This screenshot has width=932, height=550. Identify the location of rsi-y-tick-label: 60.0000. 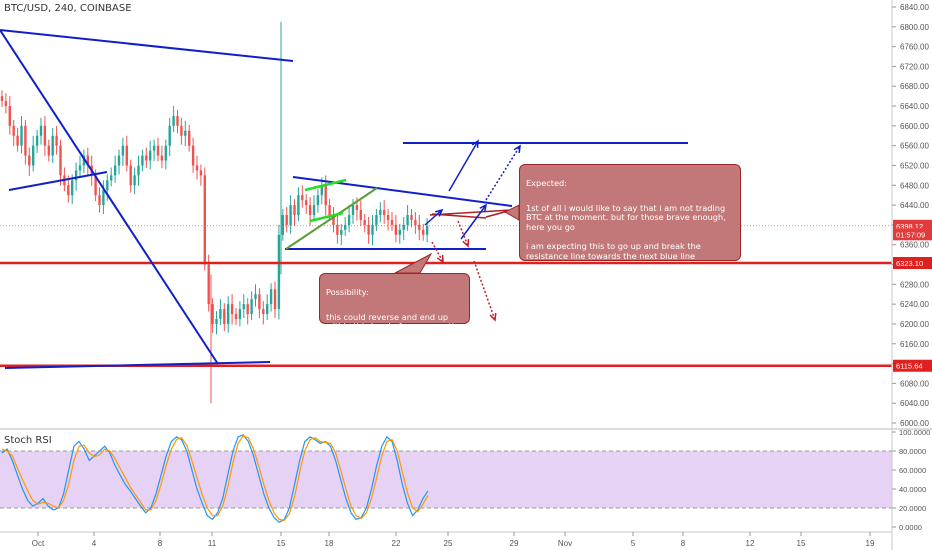
(912, 470).